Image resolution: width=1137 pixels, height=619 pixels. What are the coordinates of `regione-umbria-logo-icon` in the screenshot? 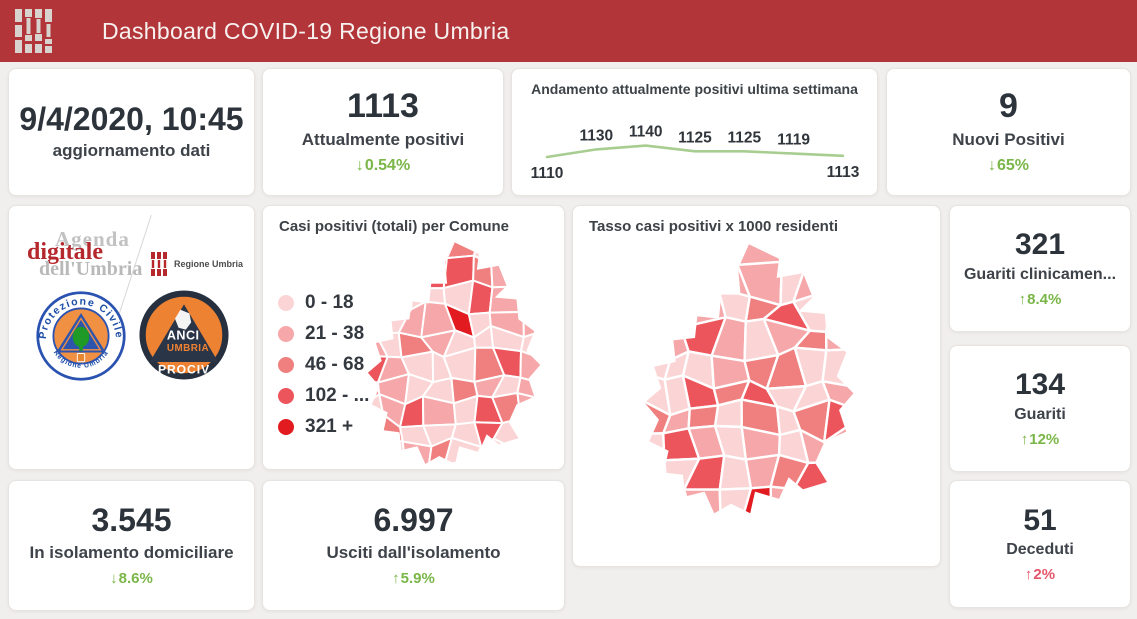 It's located at (33, 31).